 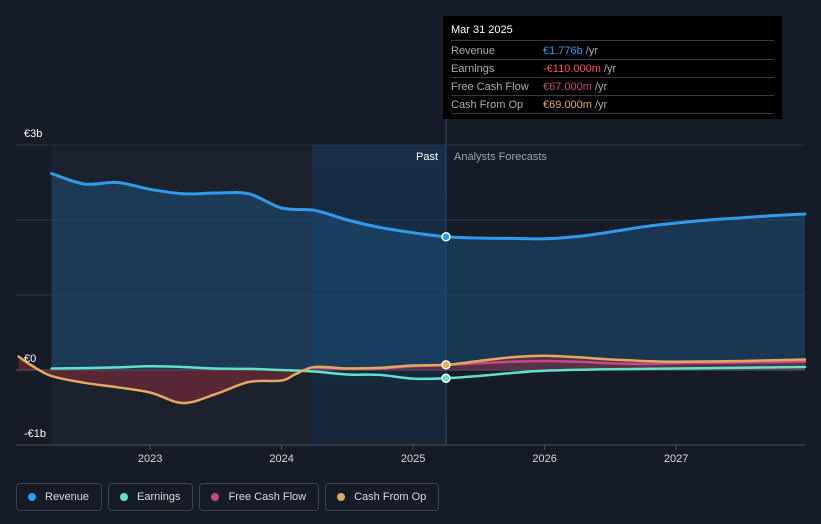 I want to click on free-cash-flow-dot-icon, so click(x=215, y=497).